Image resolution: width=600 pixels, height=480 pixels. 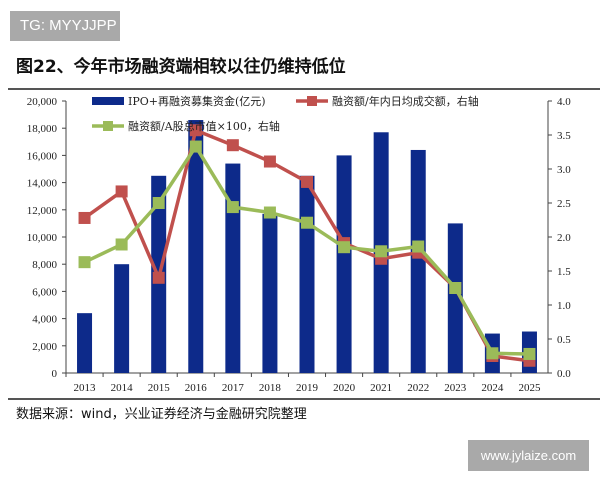 I want to click on right-tick-label: 2.5, so click(x=564, y=204).